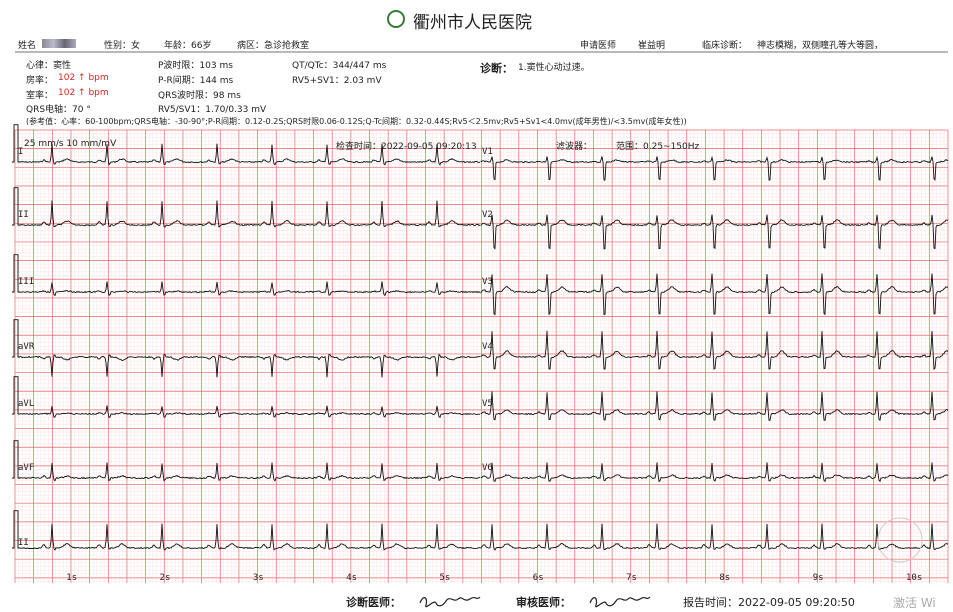 The image size is (953, 612). Describe the element at coordinates (487, 215) in the screenshot. I see `lead-label: V2` at that location.